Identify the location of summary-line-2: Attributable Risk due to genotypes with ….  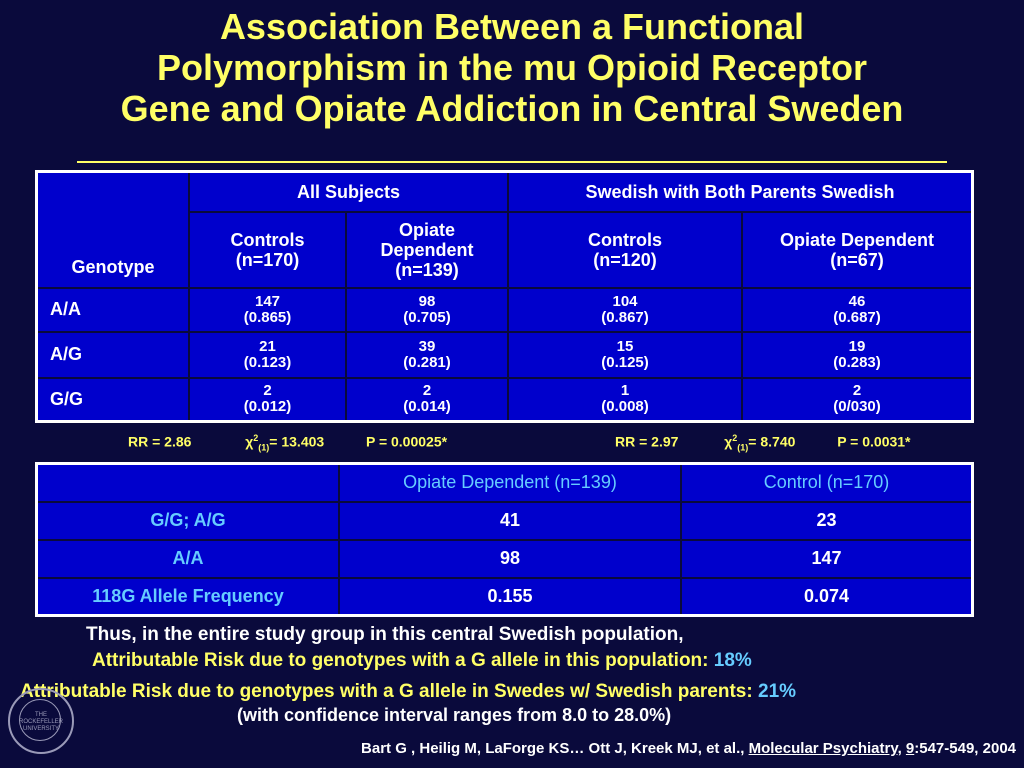
(422, 660).